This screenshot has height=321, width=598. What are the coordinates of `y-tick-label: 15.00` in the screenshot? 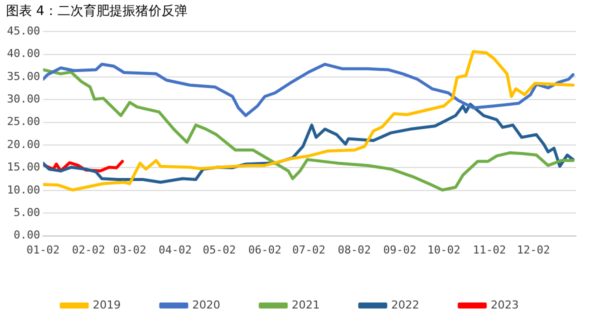 It's located at (23, 167).